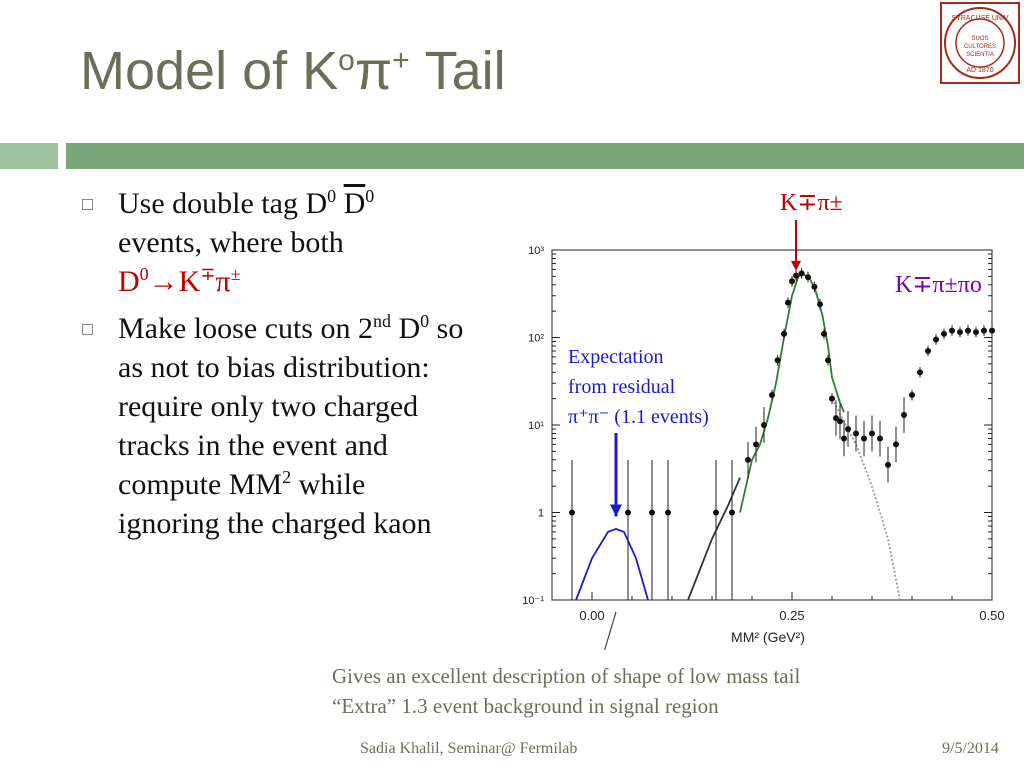 The image size is (1024, 768). What do you see at coordinates (545, 156) in the screenshot?
I see `accent-band-right` at bounding box center [545, 156].